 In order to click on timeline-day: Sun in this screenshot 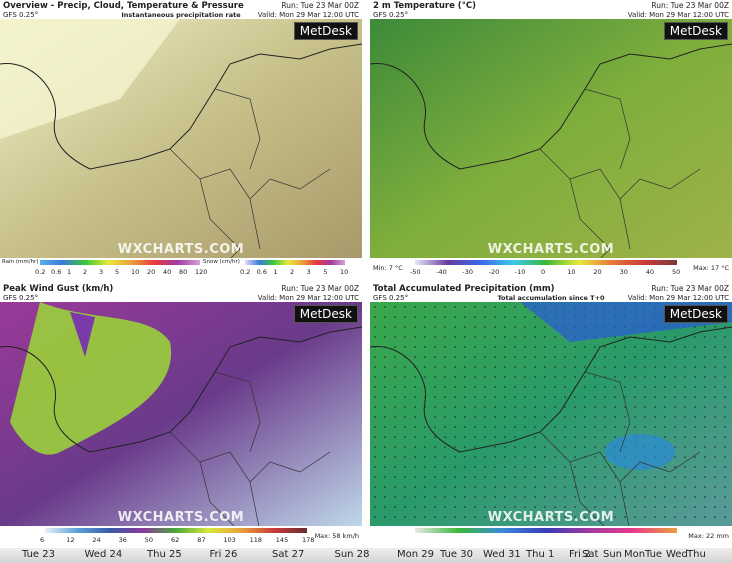, I will do `click(613, 554)`.